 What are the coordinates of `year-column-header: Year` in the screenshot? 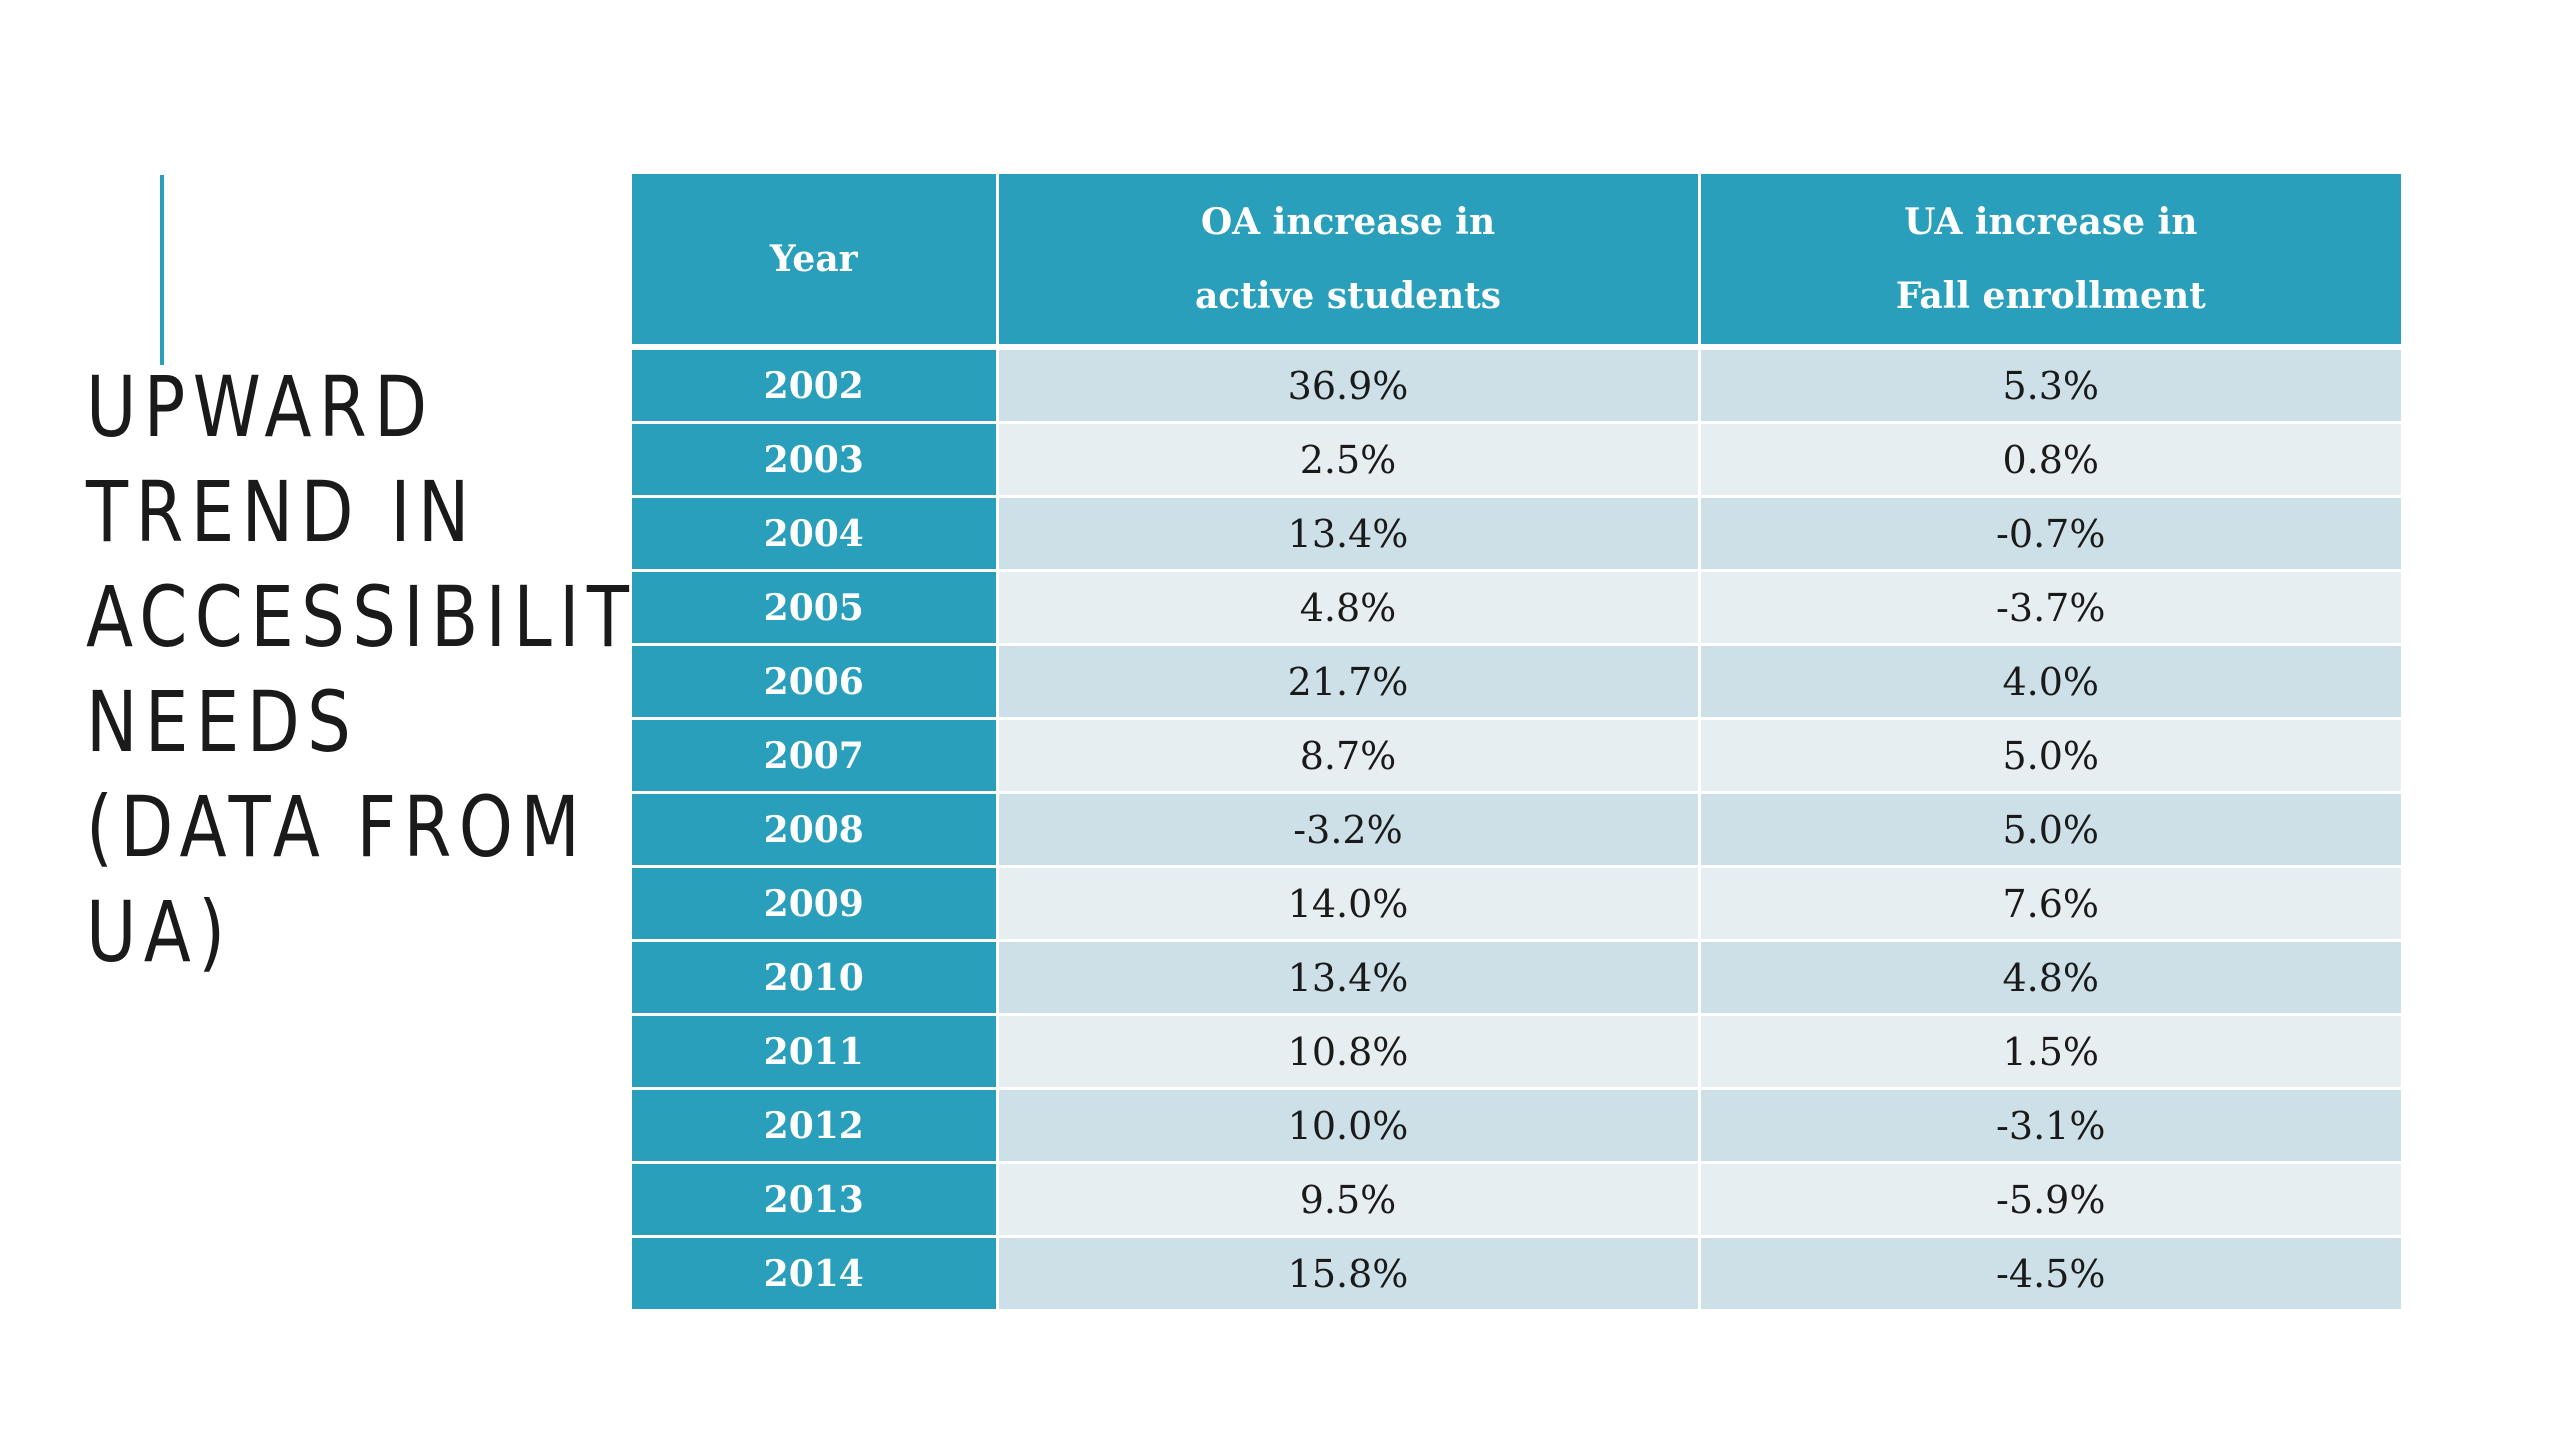 It's located at (815, 262).